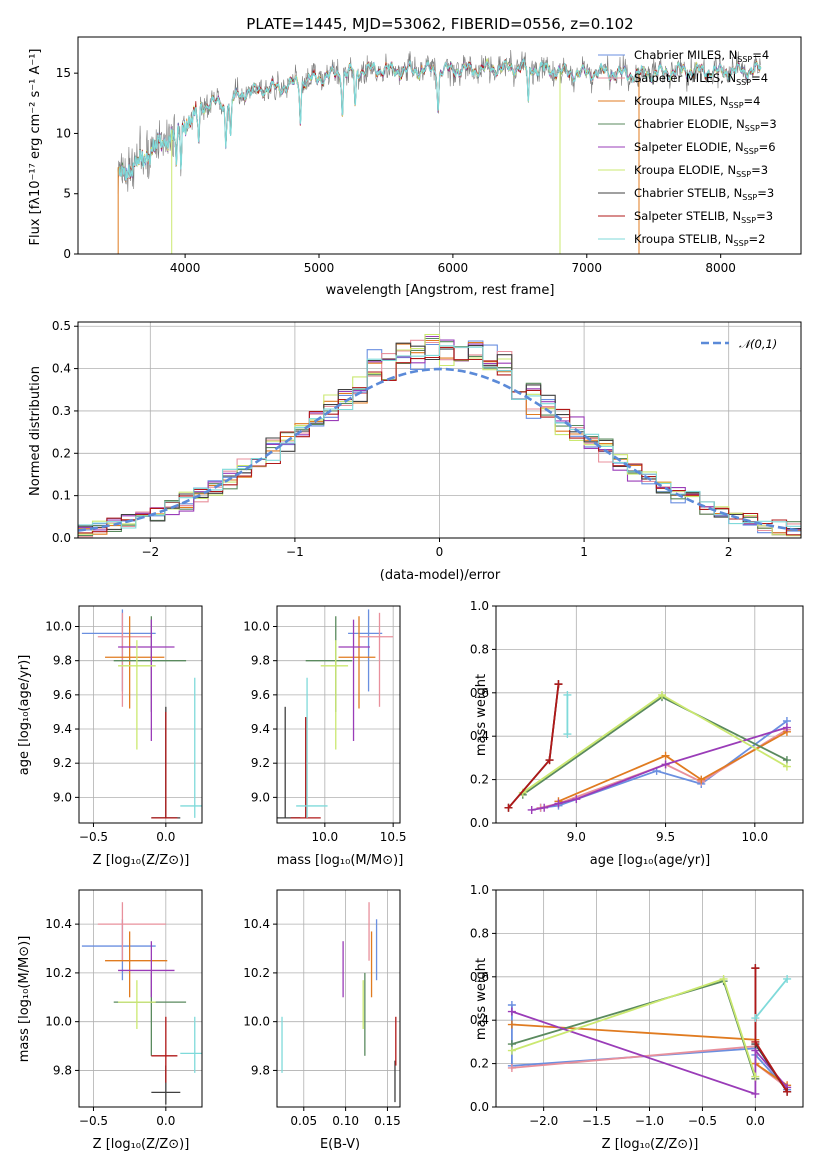 The width and height of the screenshot is (819, 1170). Describe the element at coordinates (324, 837) in the screenshot. I see `x-tick-label: 10.0` at that location.